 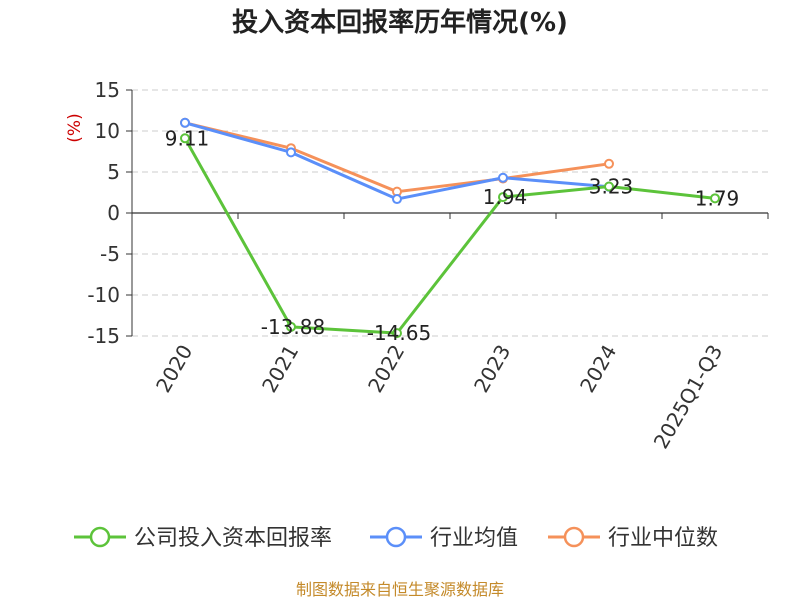 What do you see at coordinates (107, 131) in the screenshot?
I see `y-tick-label: 10` at bounding box center [107, 131].